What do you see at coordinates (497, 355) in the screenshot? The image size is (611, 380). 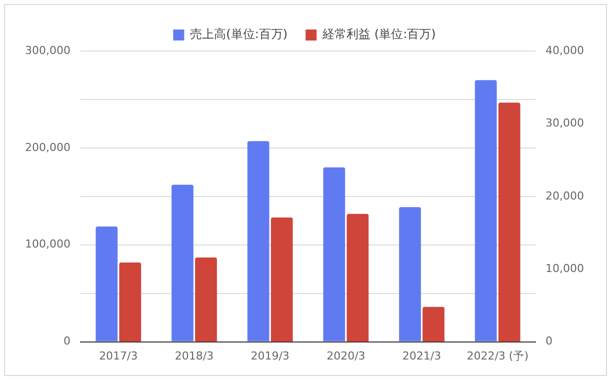 I see `x-tick-label: 2022/3 (予)` at bounding box center [497, 355].